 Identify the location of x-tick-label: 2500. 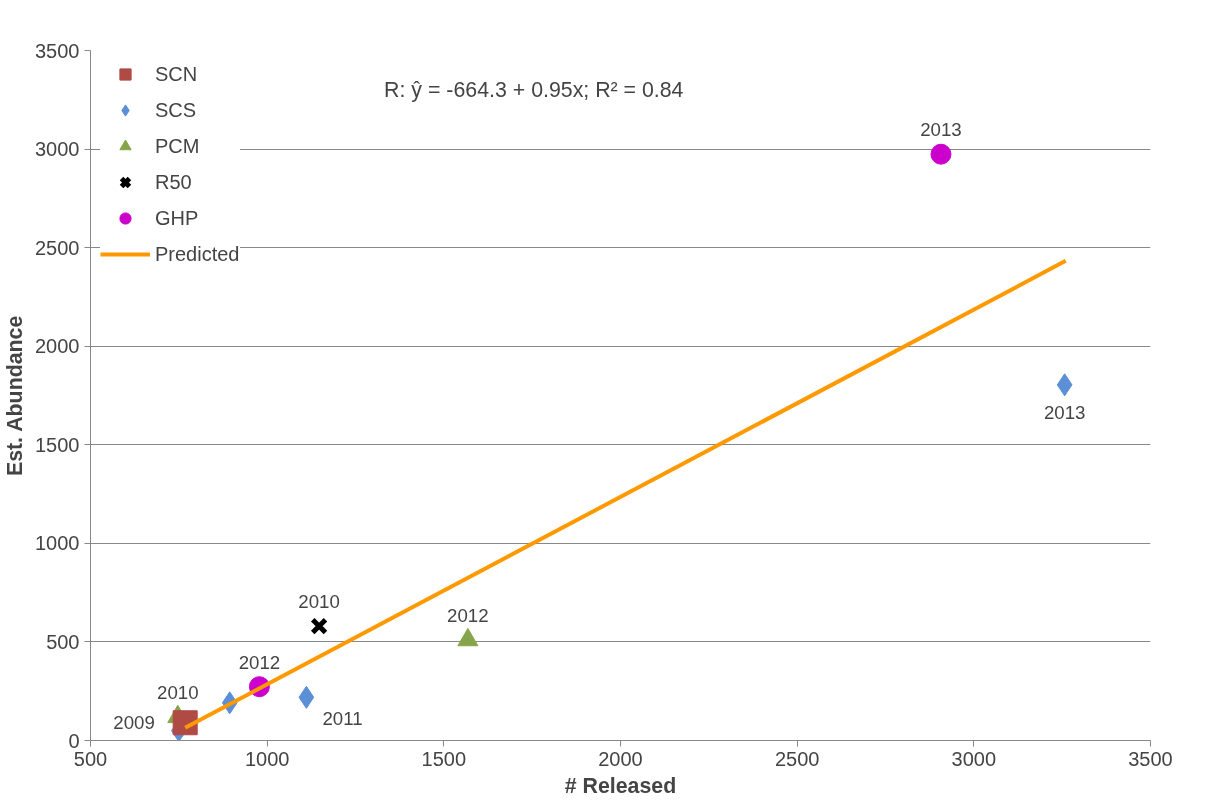
(797, 758).